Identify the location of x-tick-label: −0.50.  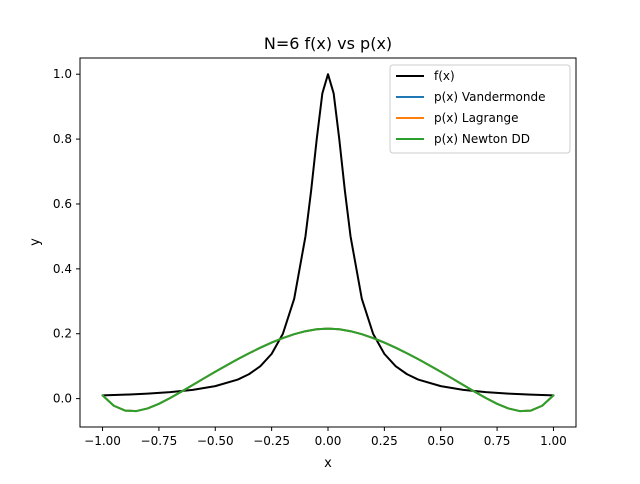
(215, 441).